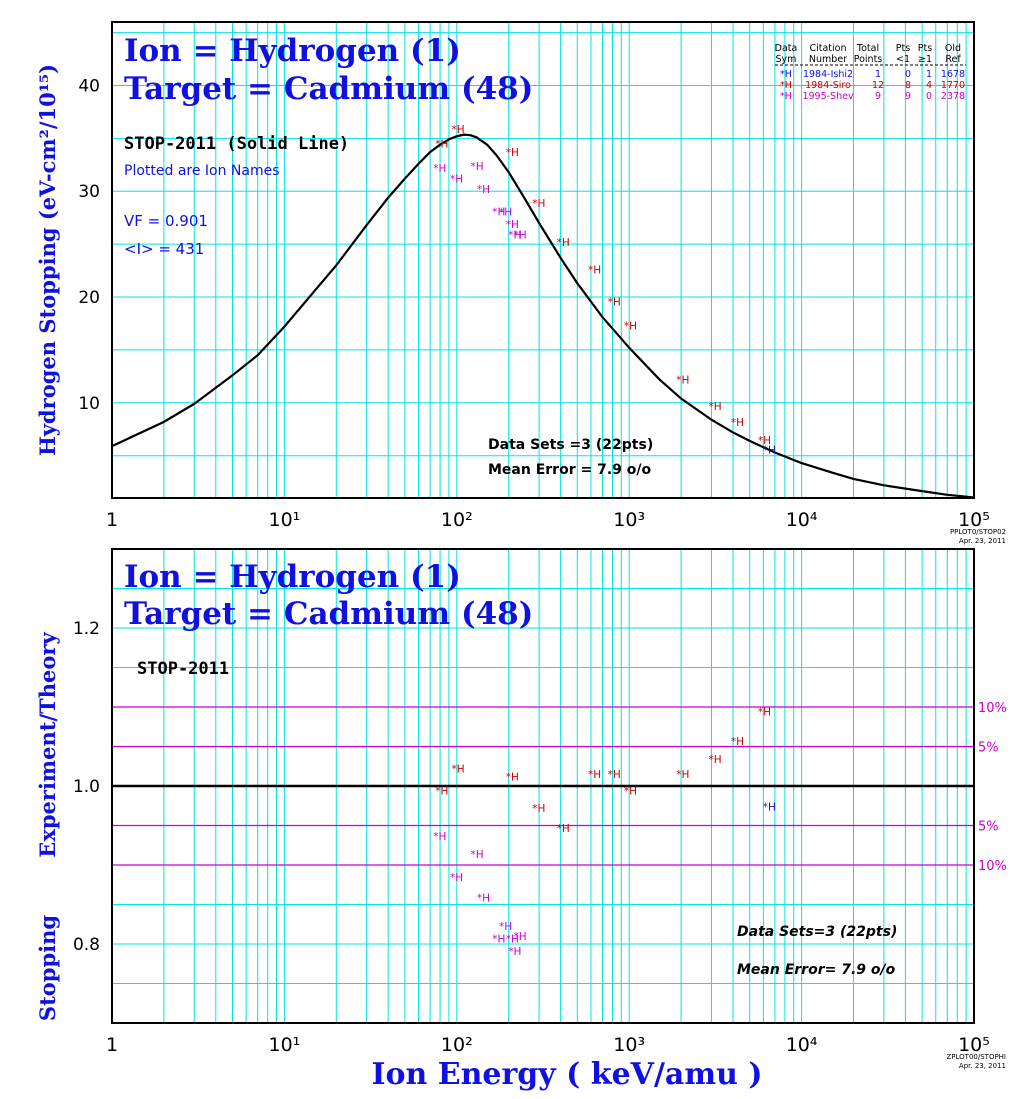 The image size is (1023, 1099). What do you see at coordinates (112, 520) in the screenshot?
I see `top-x-tick-label: 1` at bounding box center [112, 520].